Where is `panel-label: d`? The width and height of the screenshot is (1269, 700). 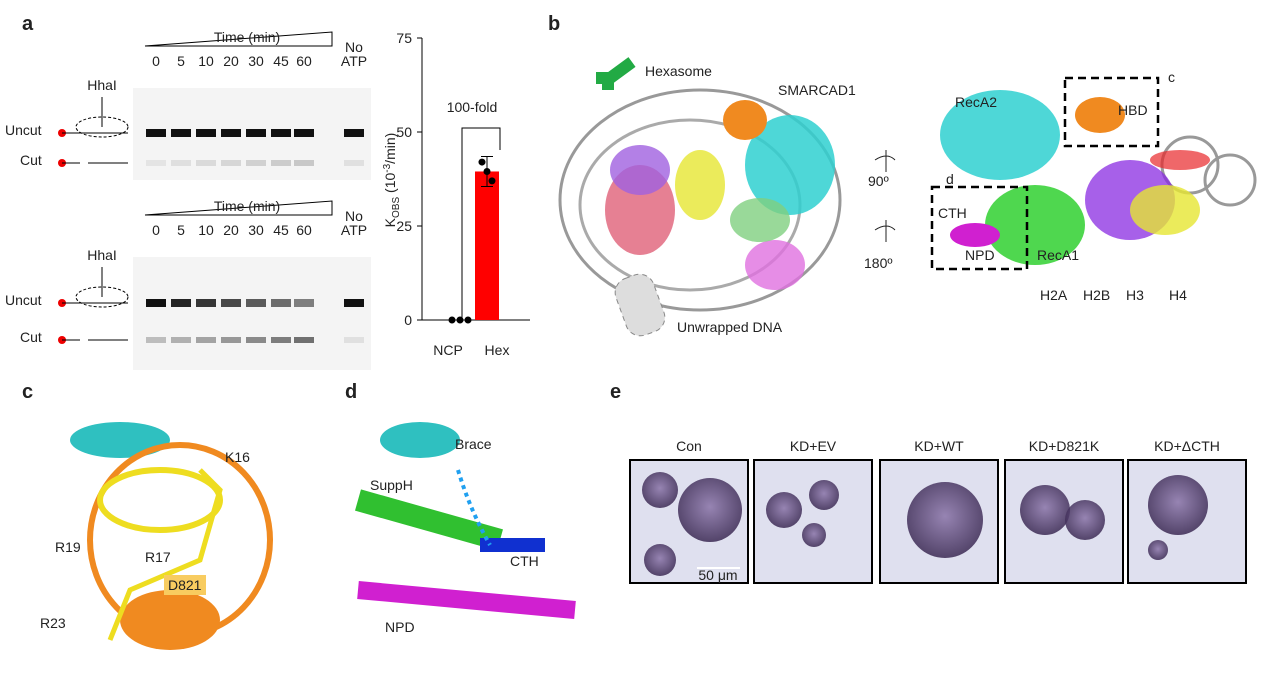
panel-label: d is located at coordinates (351, 392).